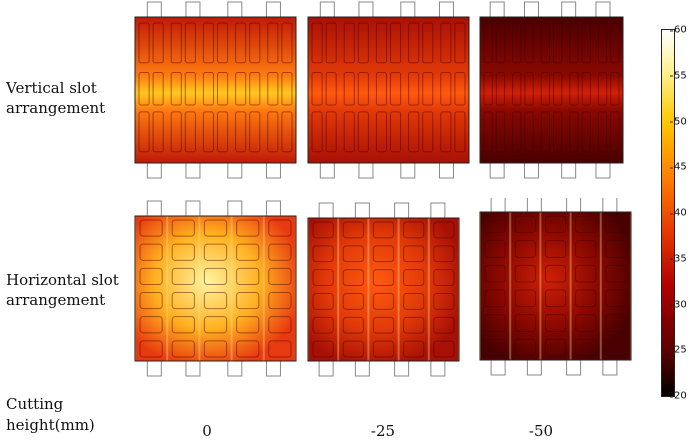 This screenshot has height=440, width=699. Describe the element at coordinates (678, 76) in the screenshot. I see `colorbar-tick-label: 55` at that location.